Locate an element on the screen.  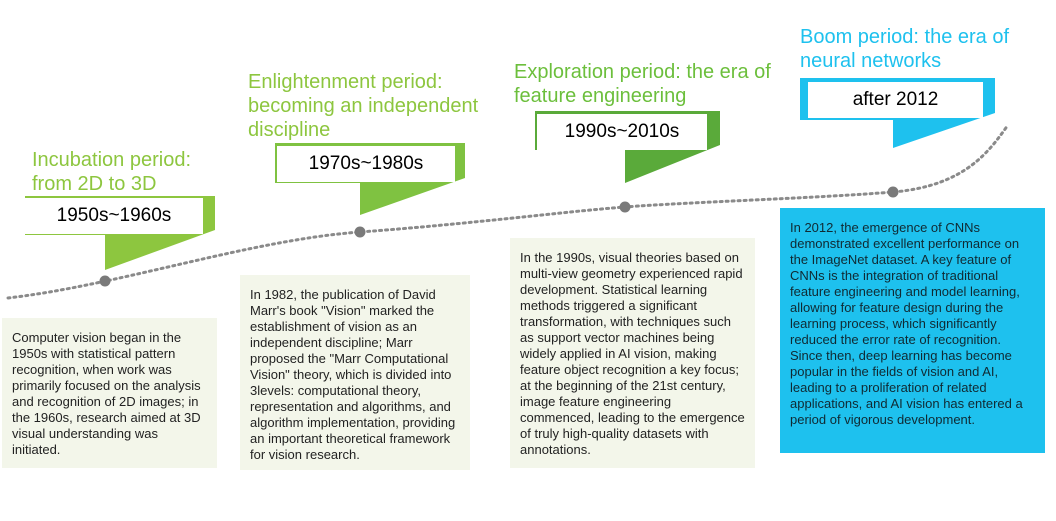
period-3-label: 1990s~2010s is located at coordinates (622, 132).